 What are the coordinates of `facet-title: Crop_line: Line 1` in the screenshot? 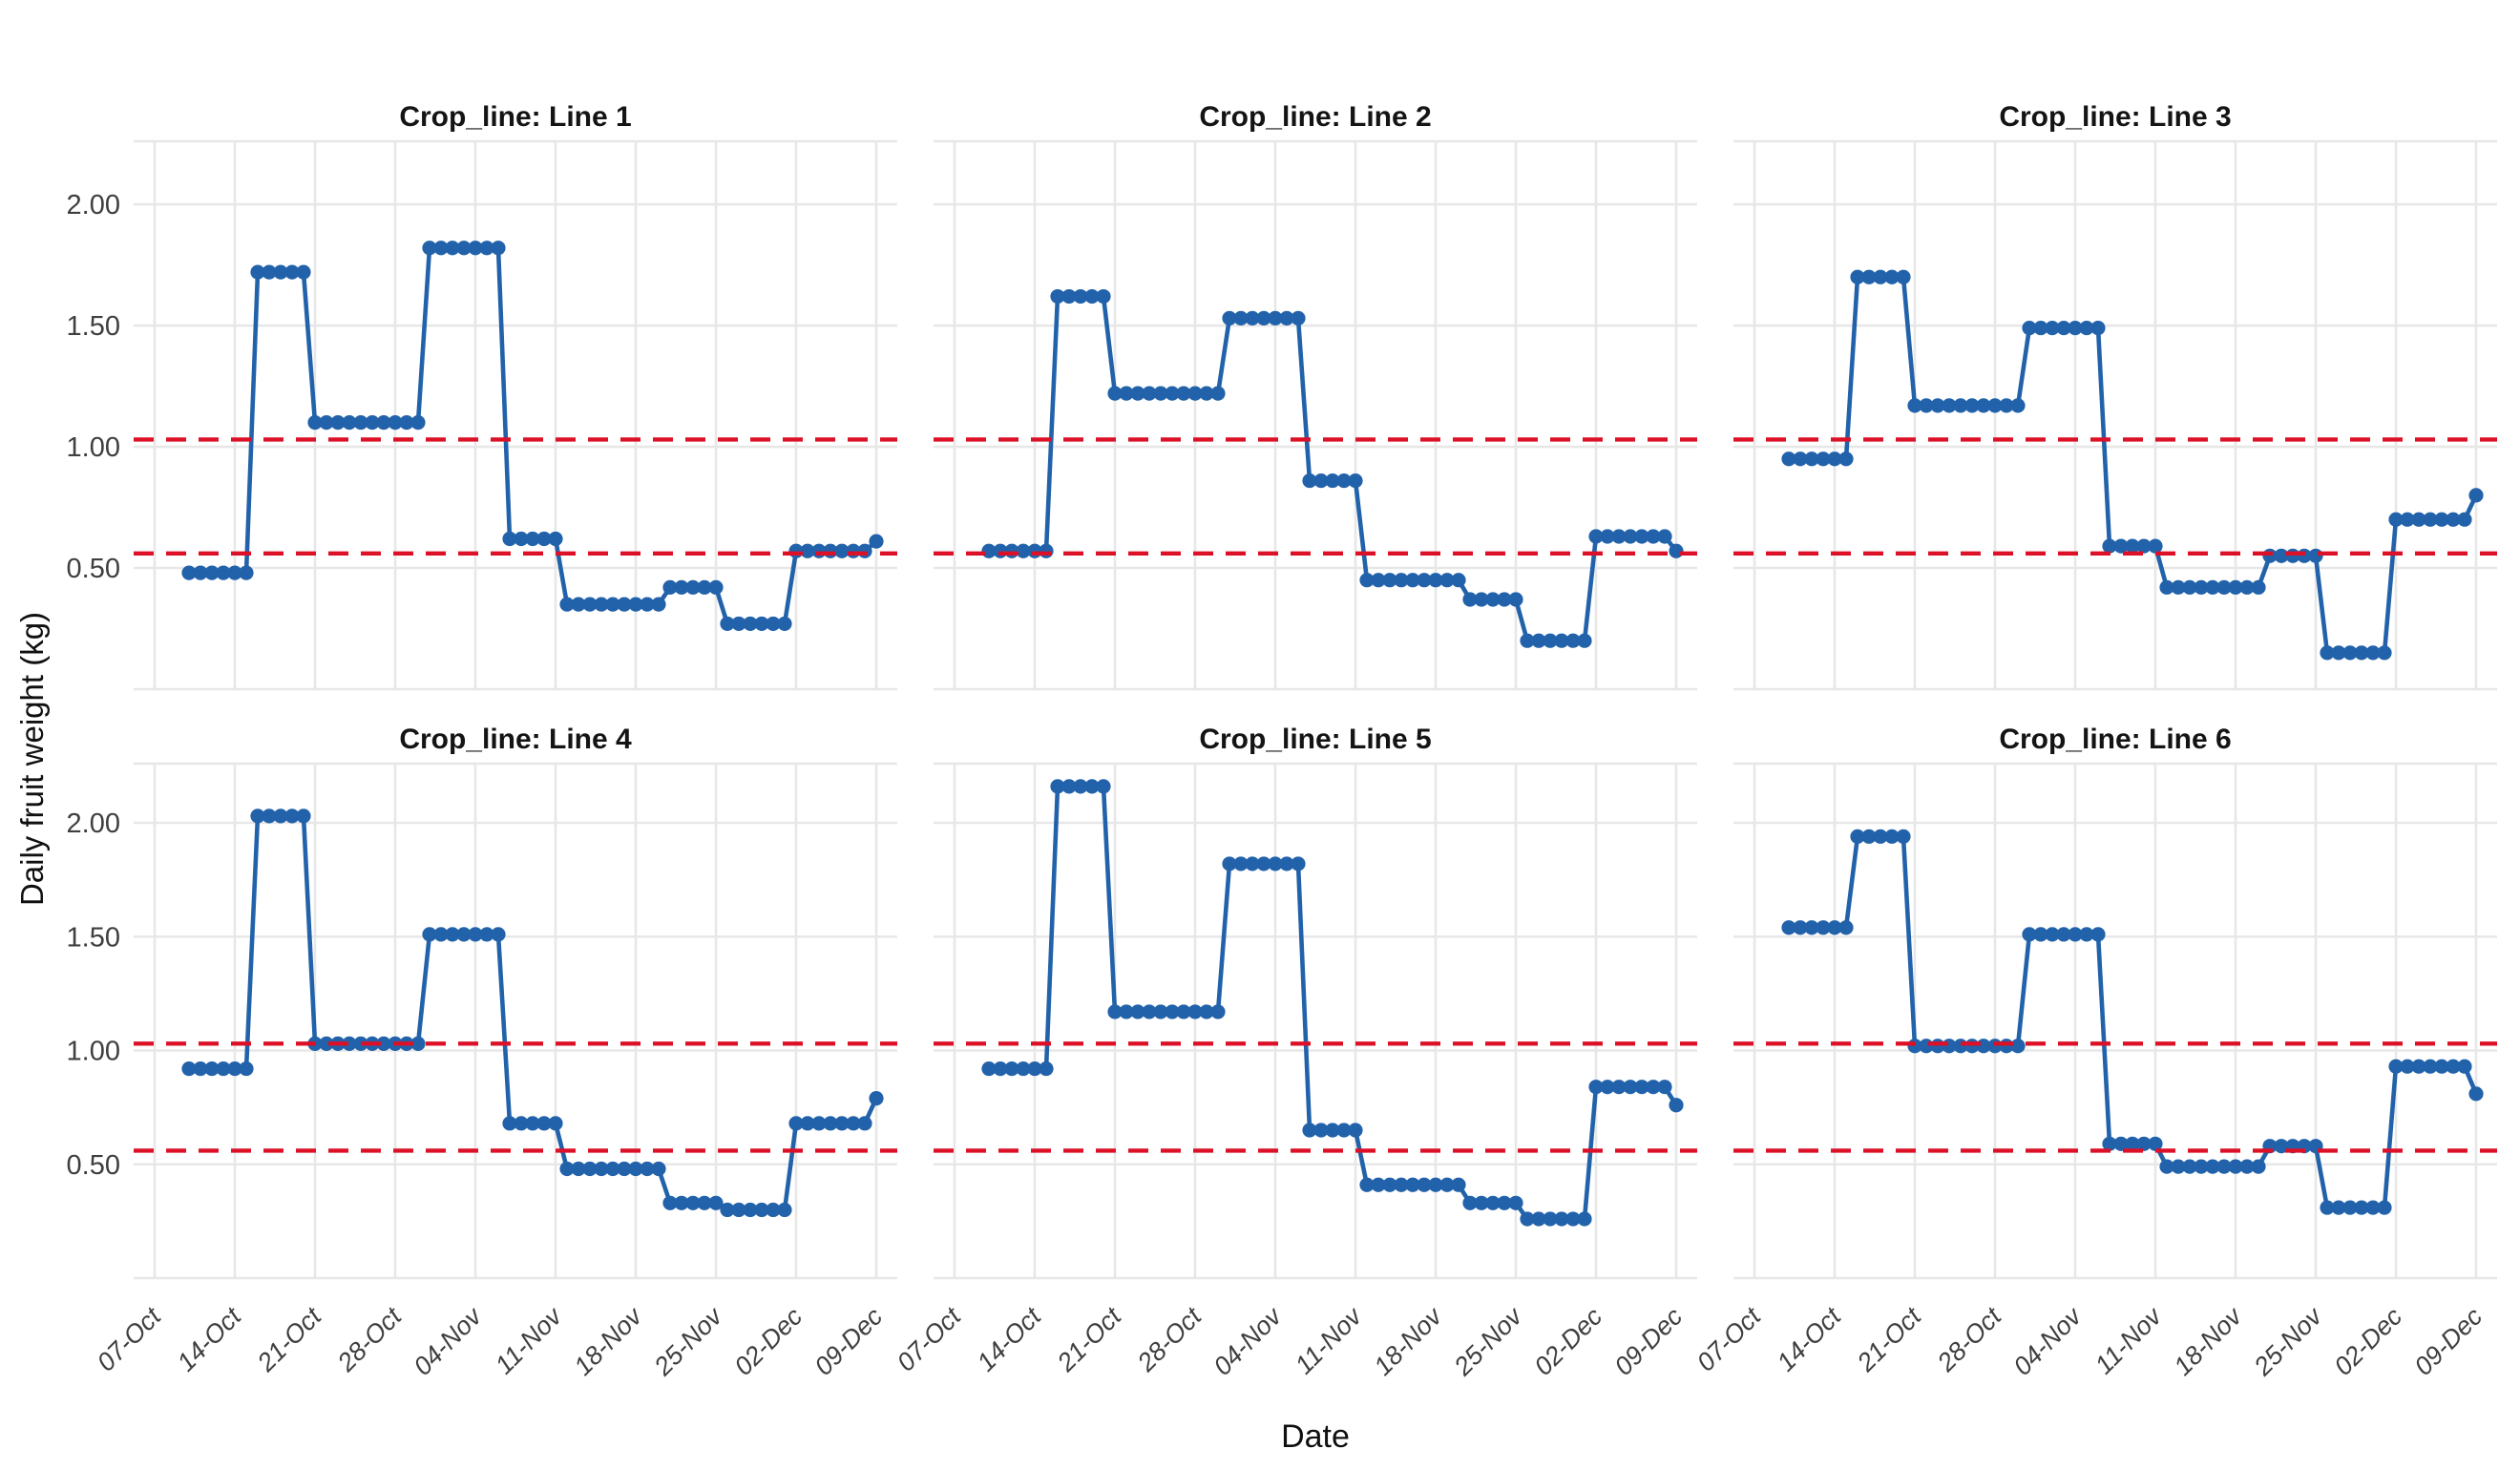 It's located at (515, 117).